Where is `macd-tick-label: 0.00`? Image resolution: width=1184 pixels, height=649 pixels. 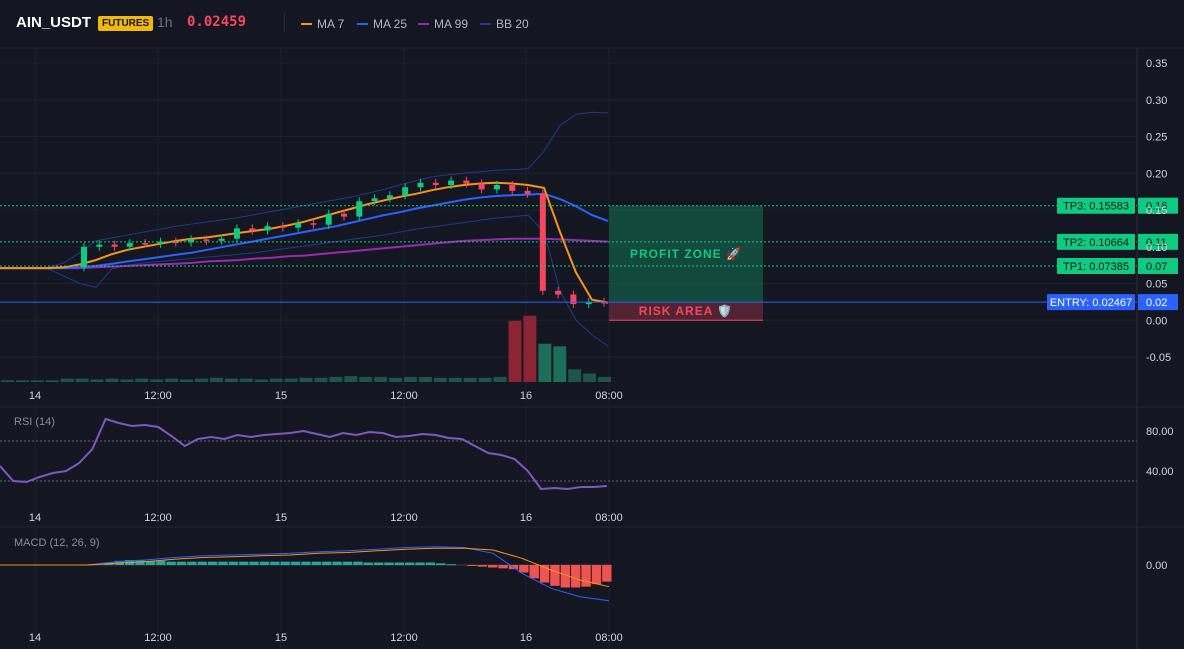
macd-tick-label: 0.00 is located at coordinates (1156, 566).